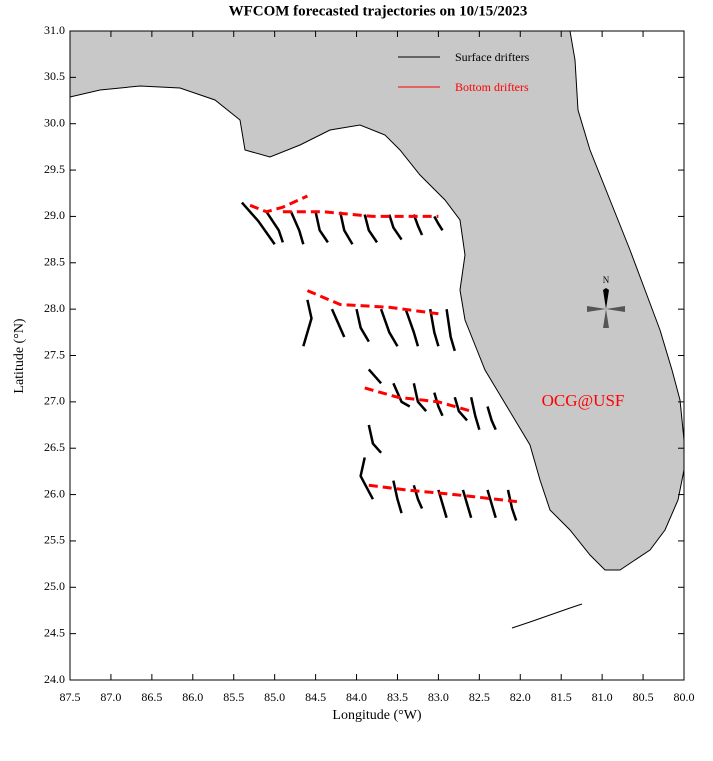 The width and height of the screenshot is (713, 761). Describe the element at coordinates (602, 697) in the screenshot. I see `x-tick-label: 81.0` at that location.